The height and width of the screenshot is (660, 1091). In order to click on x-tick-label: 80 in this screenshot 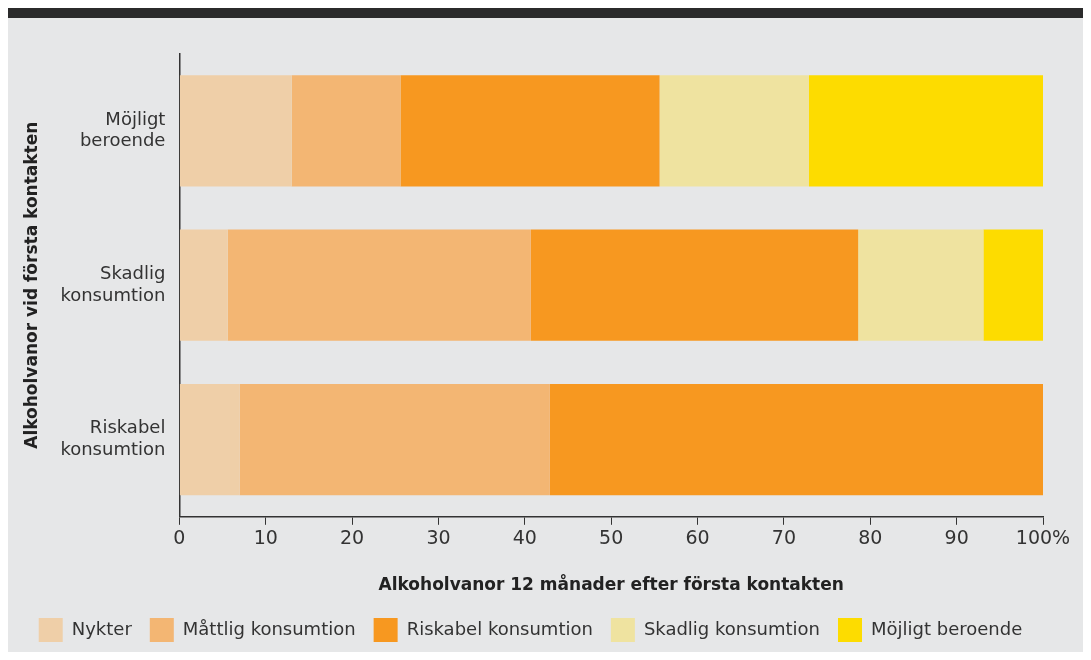, I will do `click(870, 537)`.